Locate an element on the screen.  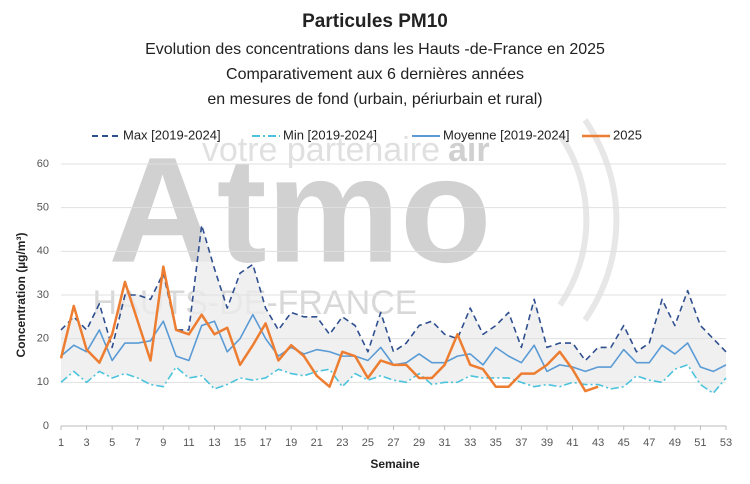
legend-label: 2025 is located at coordinates (627, 134).